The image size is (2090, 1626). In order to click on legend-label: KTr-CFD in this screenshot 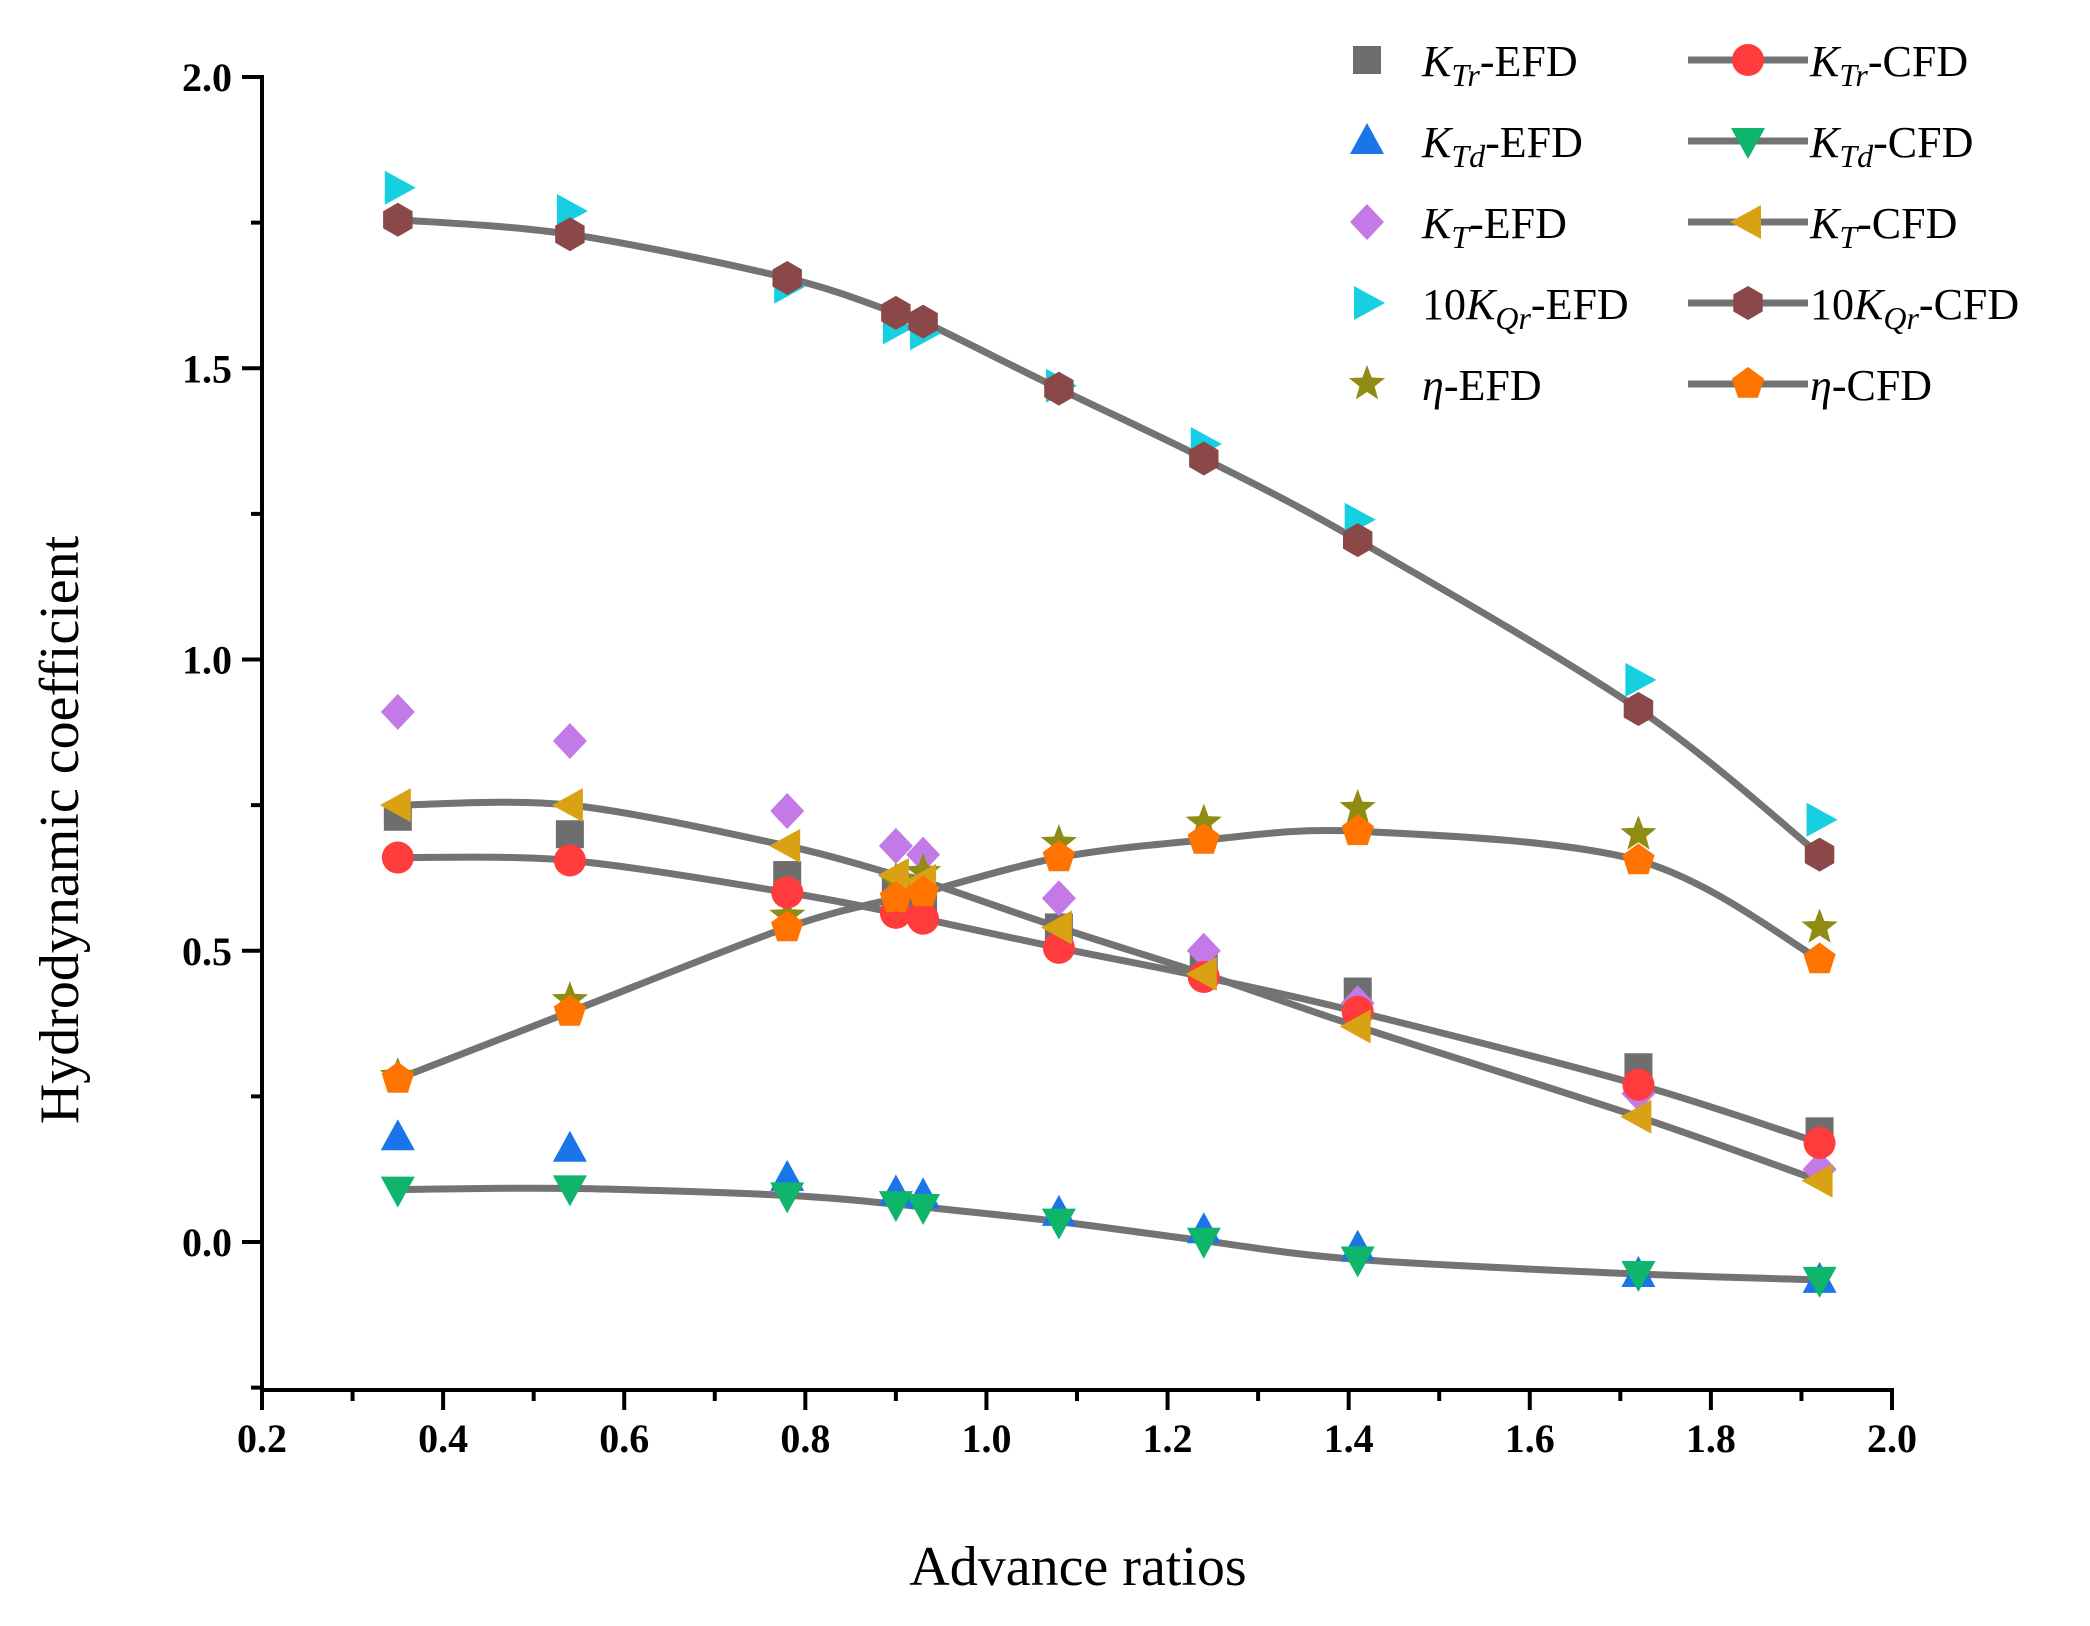, I will do `click(1888, 65)`.